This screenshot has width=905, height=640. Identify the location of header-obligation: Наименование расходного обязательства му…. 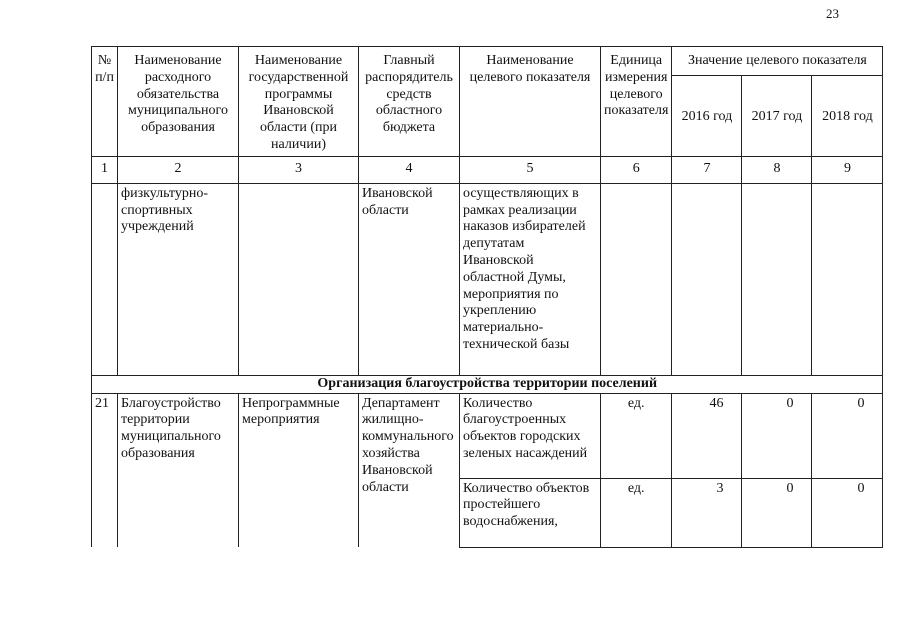
(178, 101).